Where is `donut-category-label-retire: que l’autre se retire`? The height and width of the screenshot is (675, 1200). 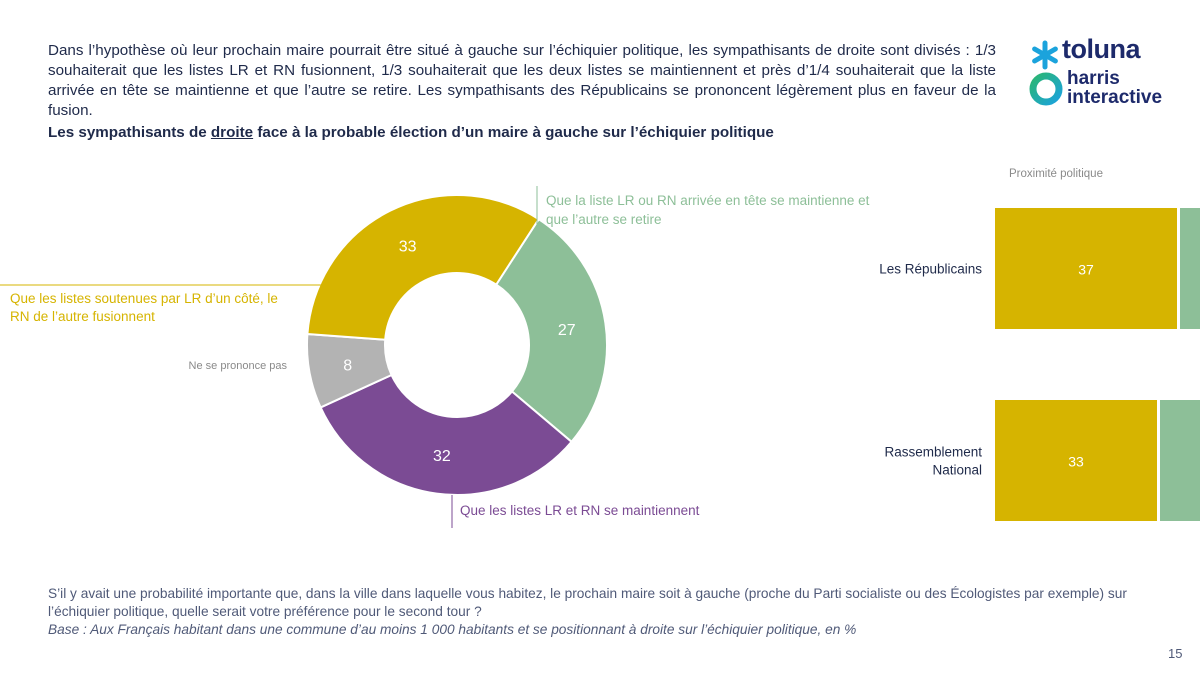 donut-category-label-retire: que l’autre se retire is located at coordinates (604, 219).